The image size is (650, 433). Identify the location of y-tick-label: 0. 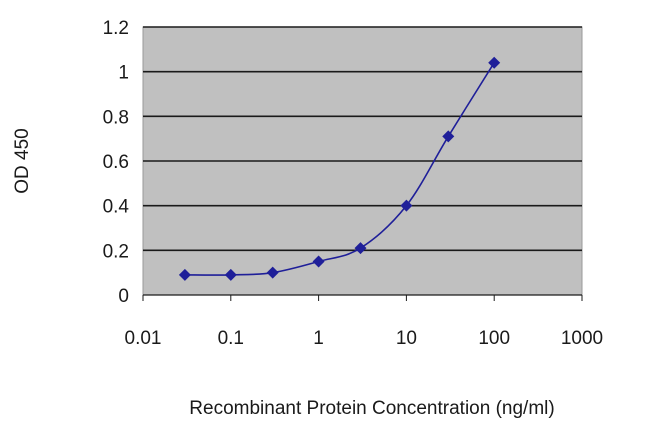
(123, 296).